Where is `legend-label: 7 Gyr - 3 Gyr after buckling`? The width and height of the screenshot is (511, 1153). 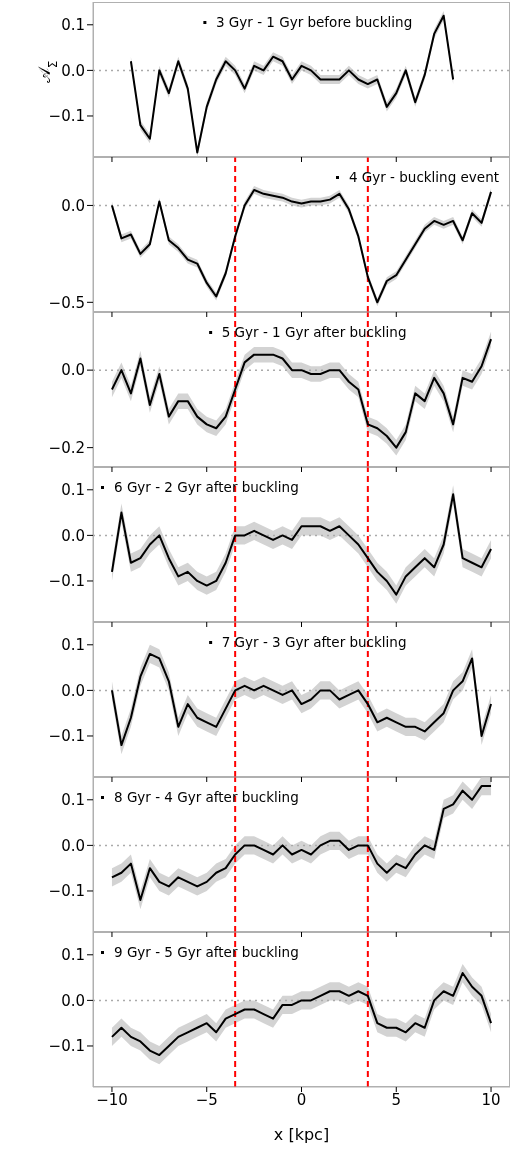 legend-label: 7 Gyr - 3 Gyr after buckling is located at coordinates (314, 642).